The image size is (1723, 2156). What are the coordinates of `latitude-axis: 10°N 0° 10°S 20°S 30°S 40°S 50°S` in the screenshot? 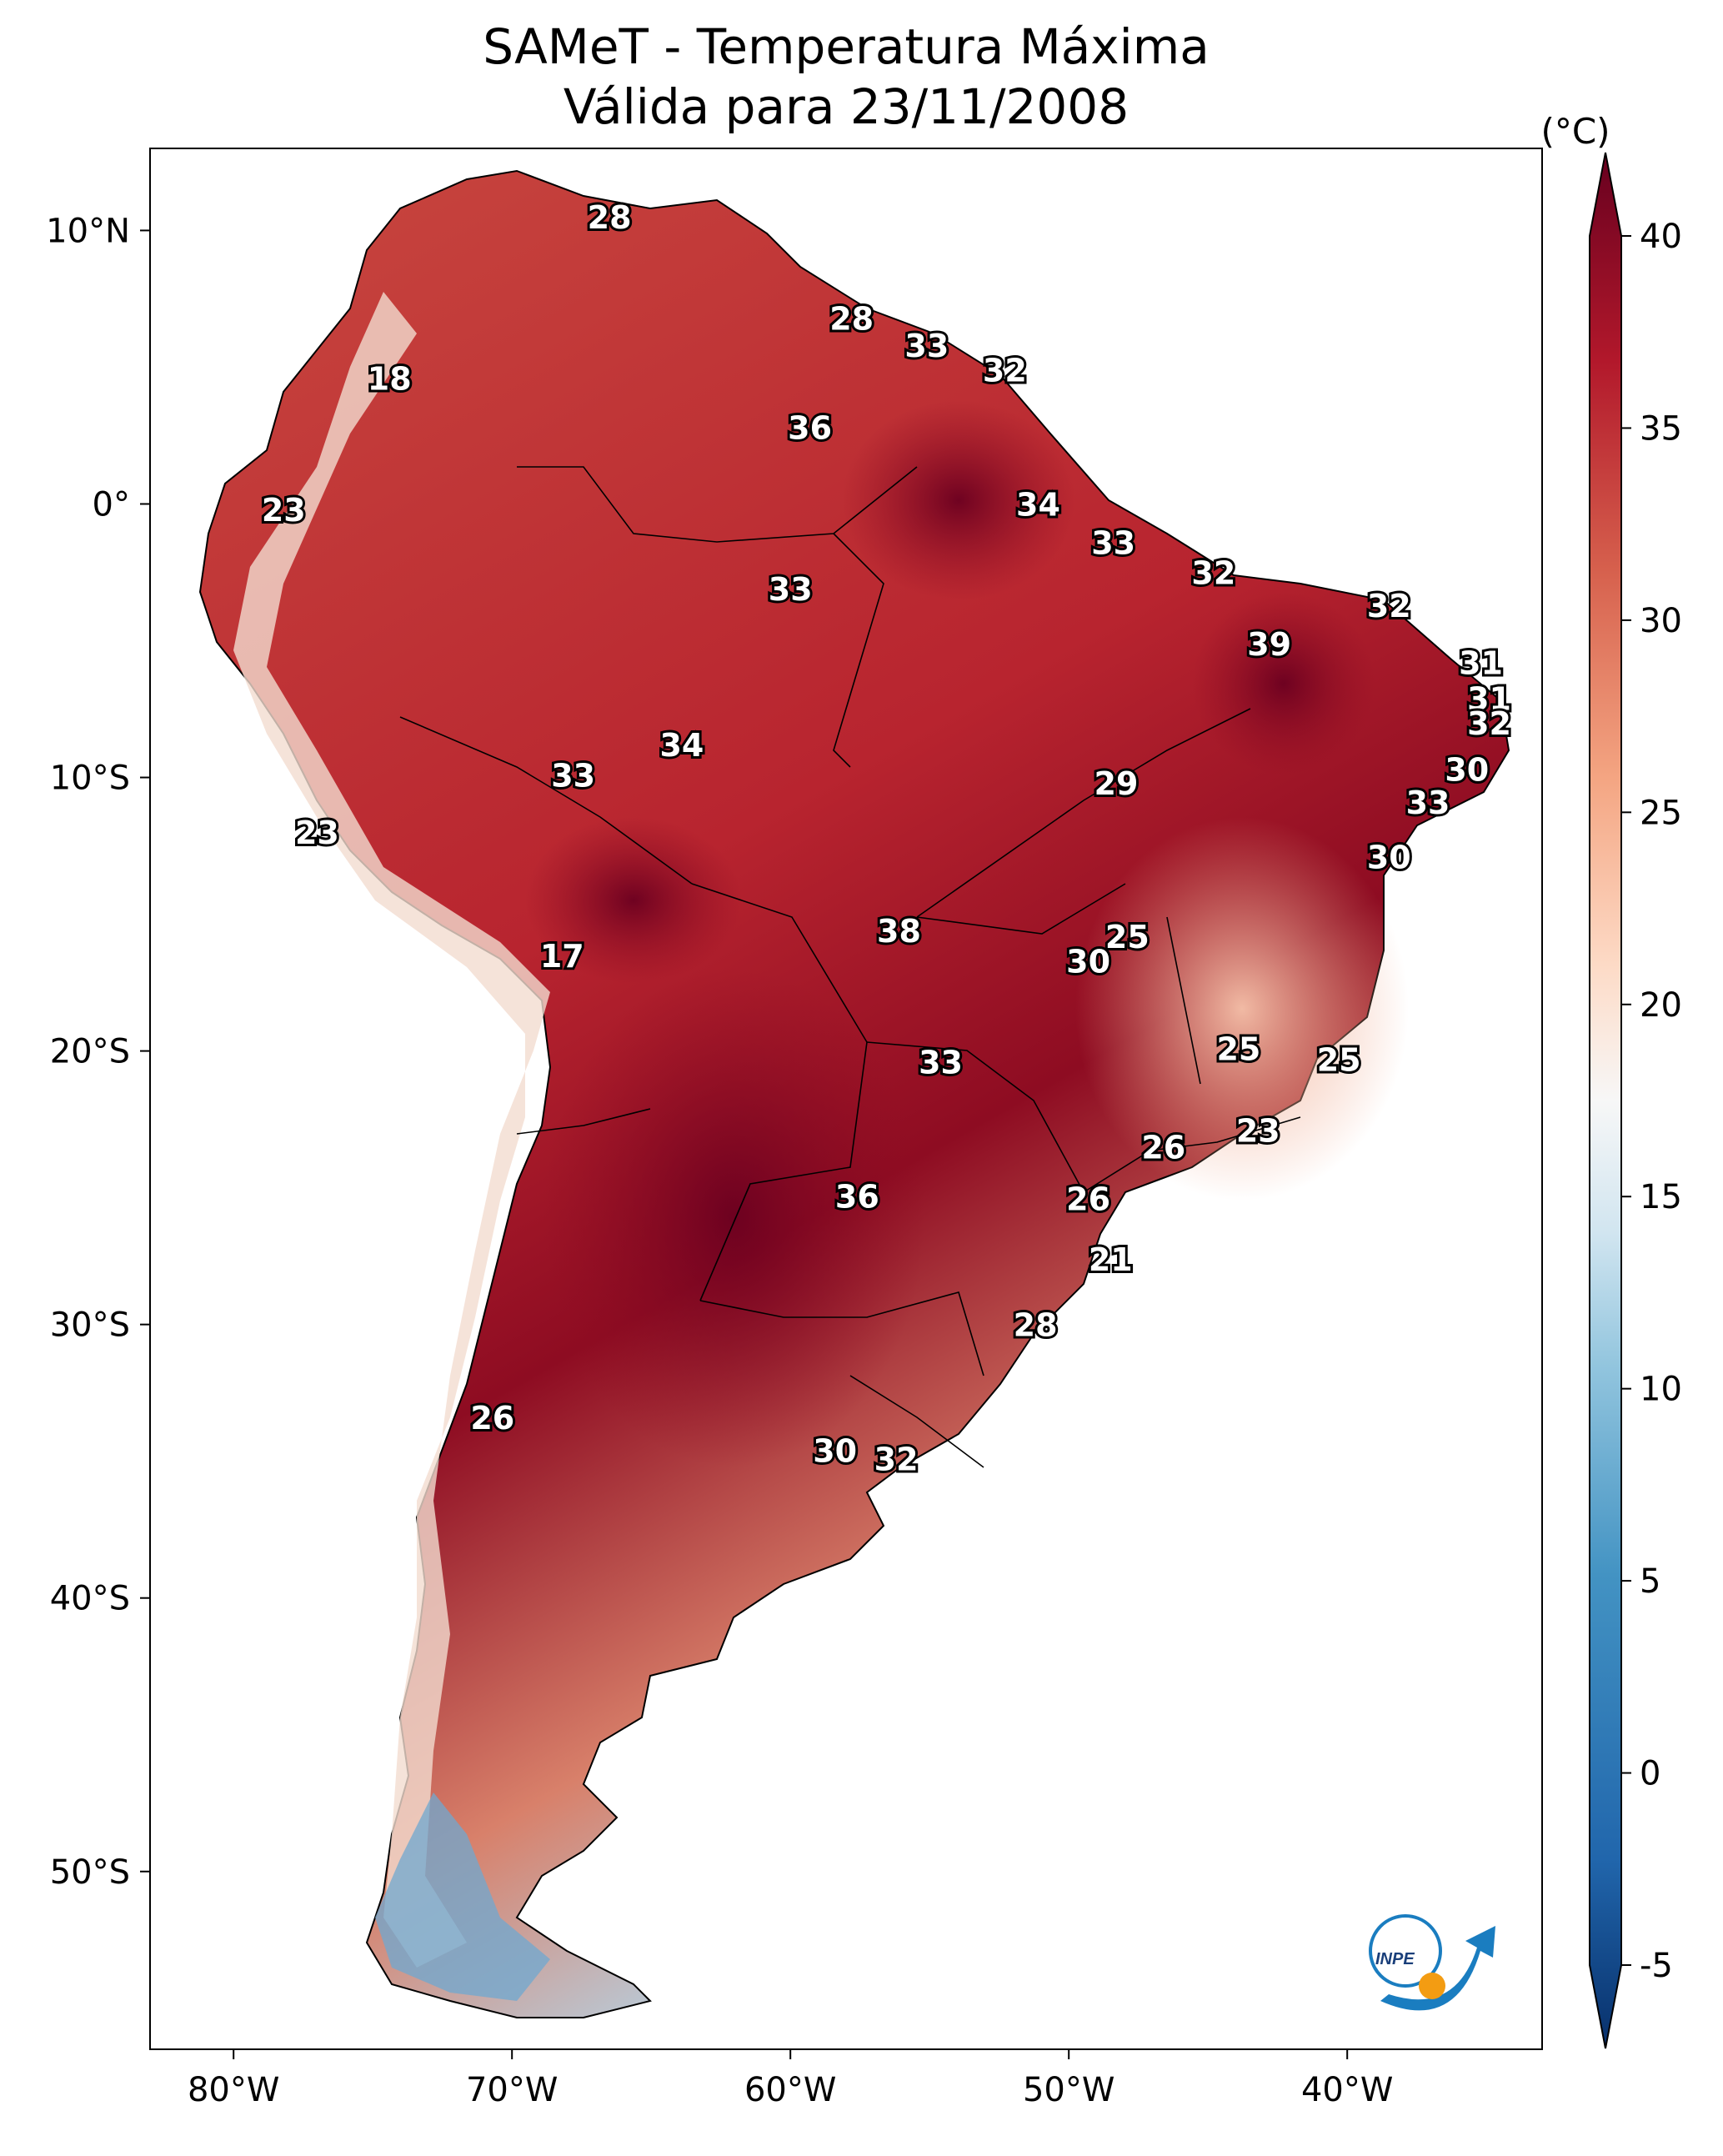 It's located at (98, 1052).